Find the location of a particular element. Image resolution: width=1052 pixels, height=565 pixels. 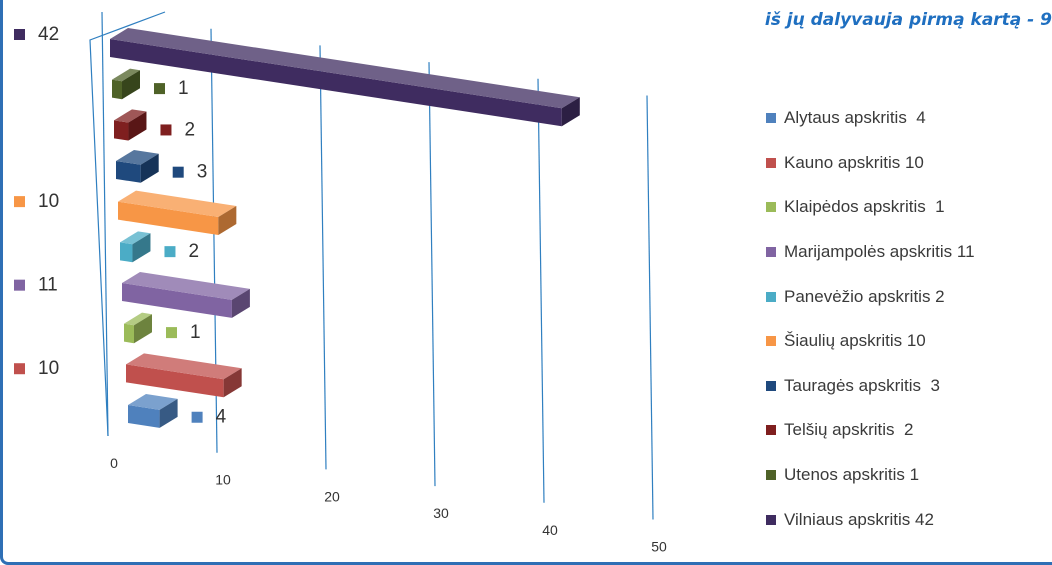

legend-item: Utenos apskritis 1 is located at coordinates (870, 475).